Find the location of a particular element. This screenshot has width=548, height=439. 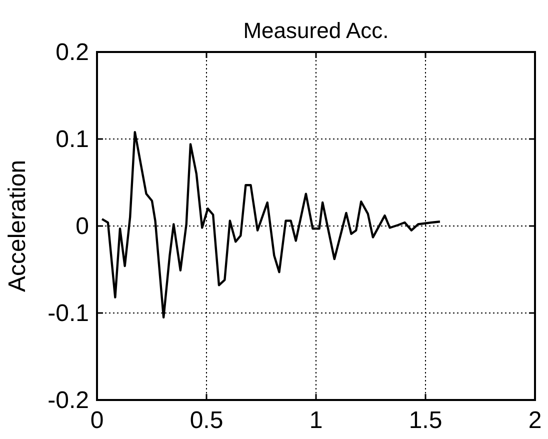

x-tick-label: 1.5 is located at coordinates (425, 420).